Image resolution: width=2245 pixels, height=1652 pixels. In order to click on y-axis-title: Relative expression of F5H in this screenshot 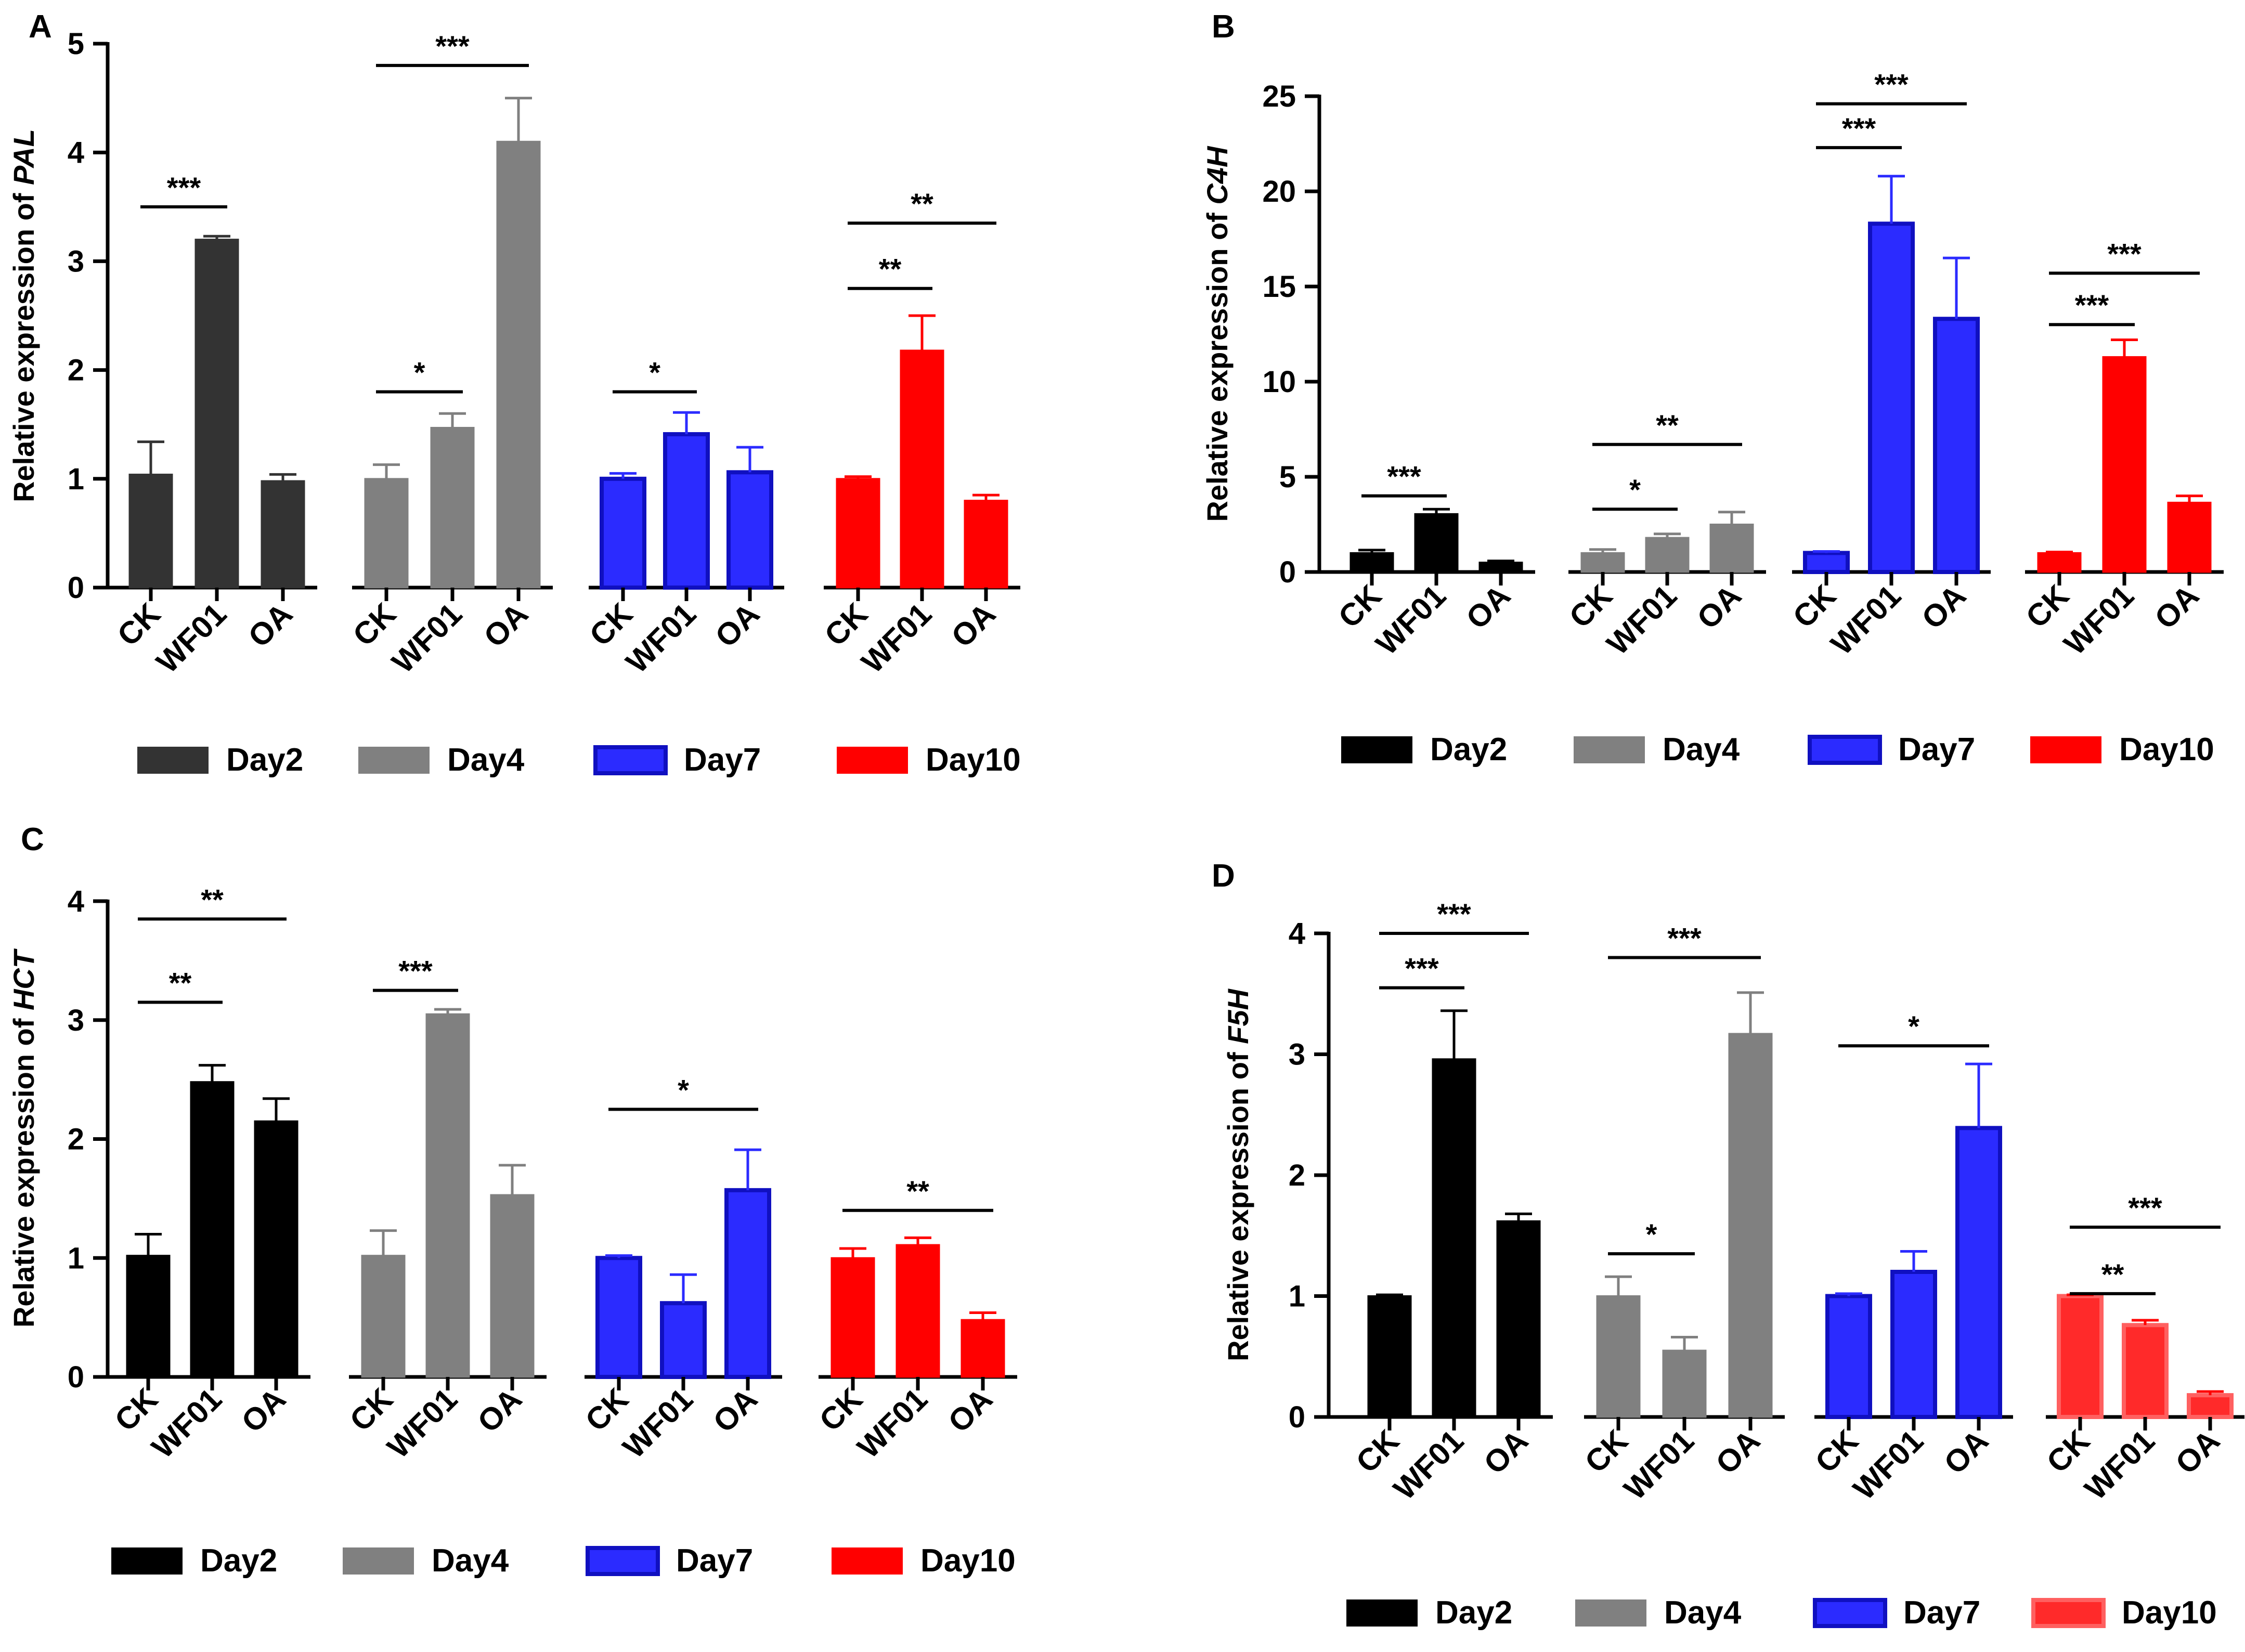, I will do `click(1238, 1174)`.